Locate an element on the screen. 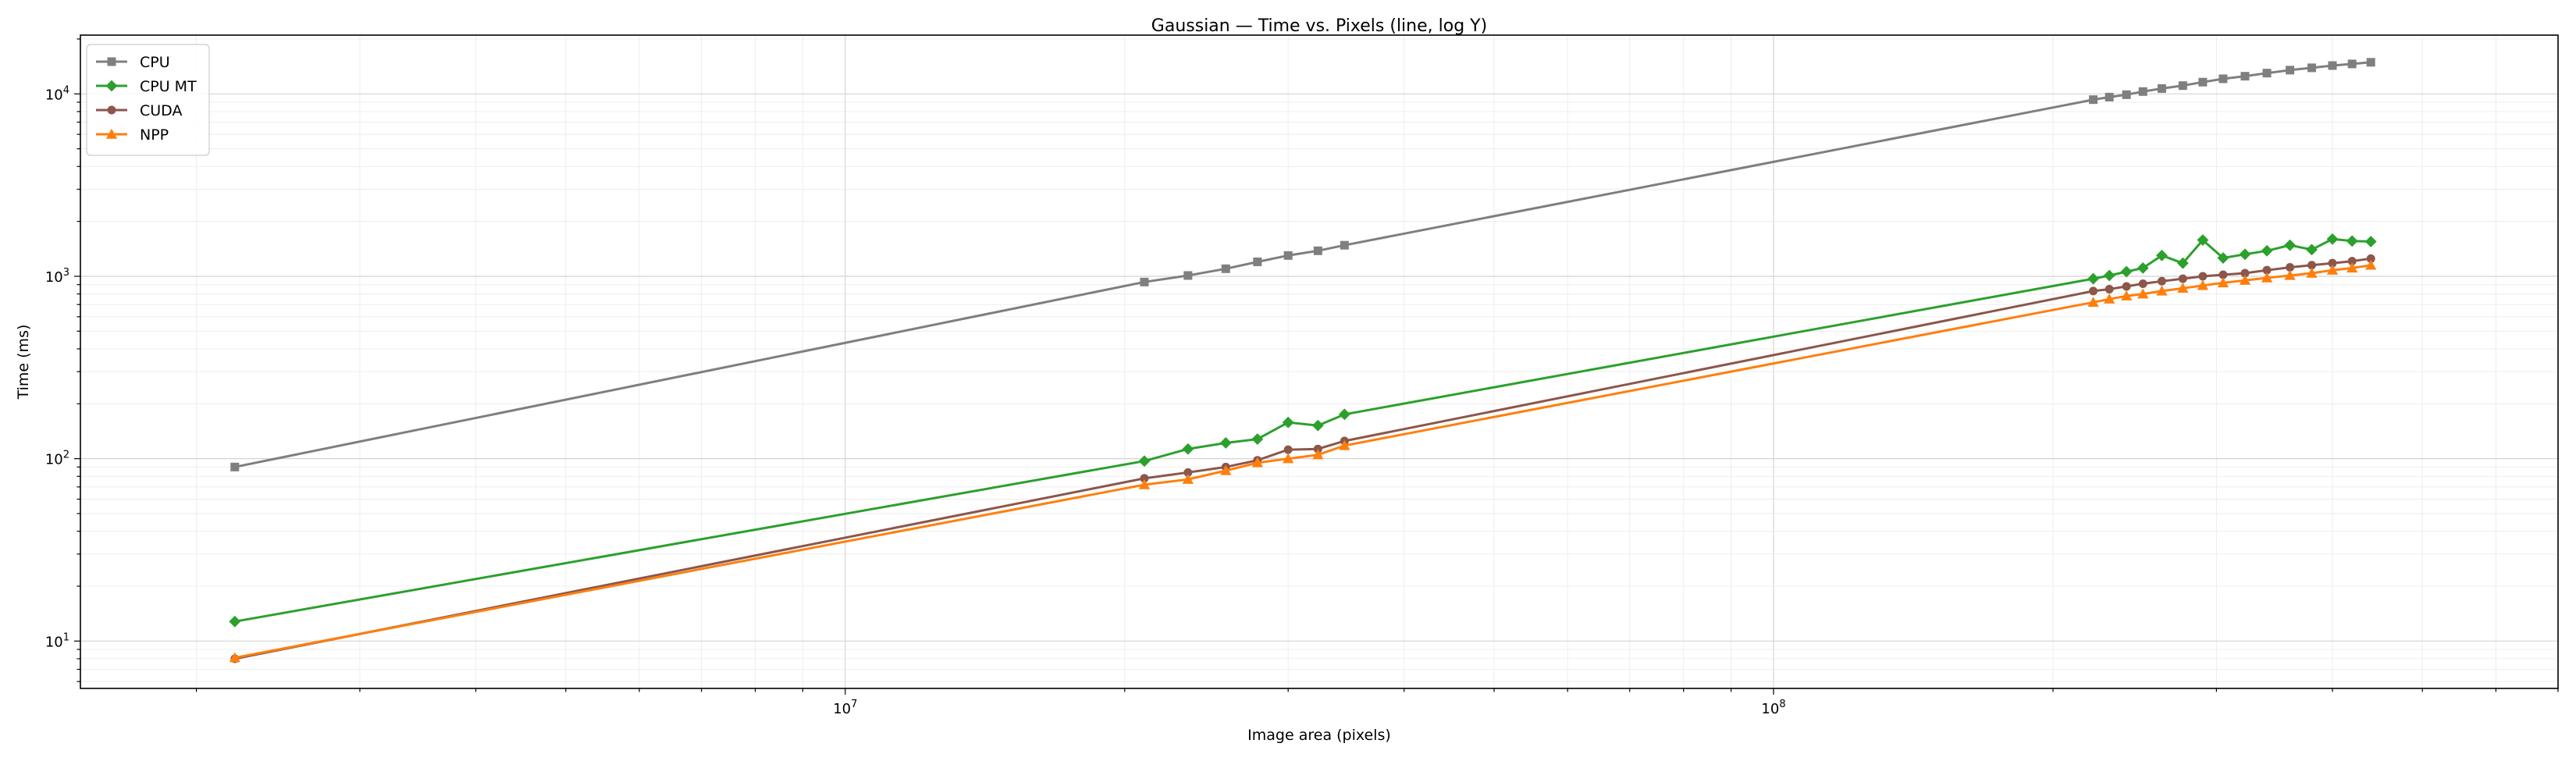 The height and width of the screenshot is (761, 2576). legend: CPU CPU MT CUDA NPP is located at coordinates (148, 100).